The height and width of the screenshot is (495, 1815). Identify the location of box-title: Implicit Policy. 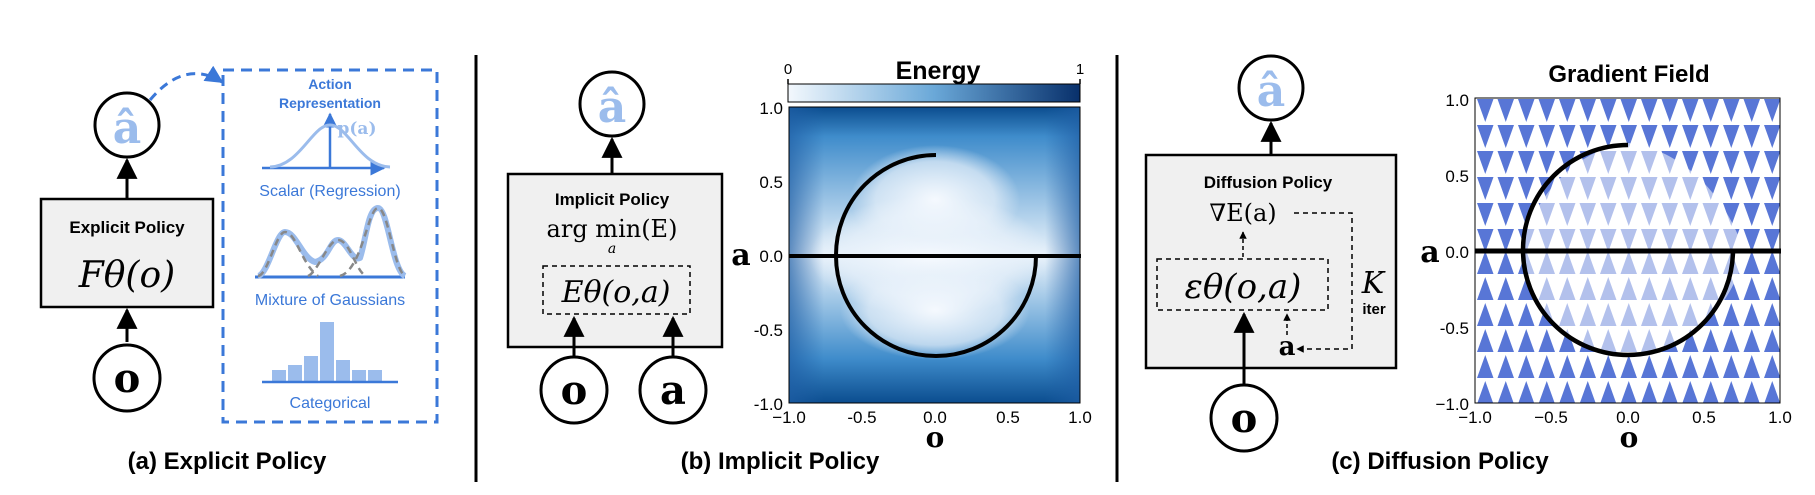
(612, 199).